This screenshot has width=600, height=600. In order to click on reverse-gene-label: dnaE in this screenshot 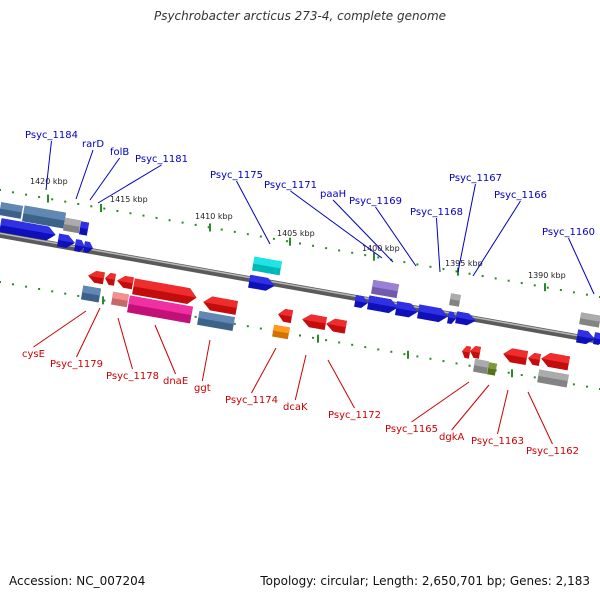, I will do `click(175, 381)`.